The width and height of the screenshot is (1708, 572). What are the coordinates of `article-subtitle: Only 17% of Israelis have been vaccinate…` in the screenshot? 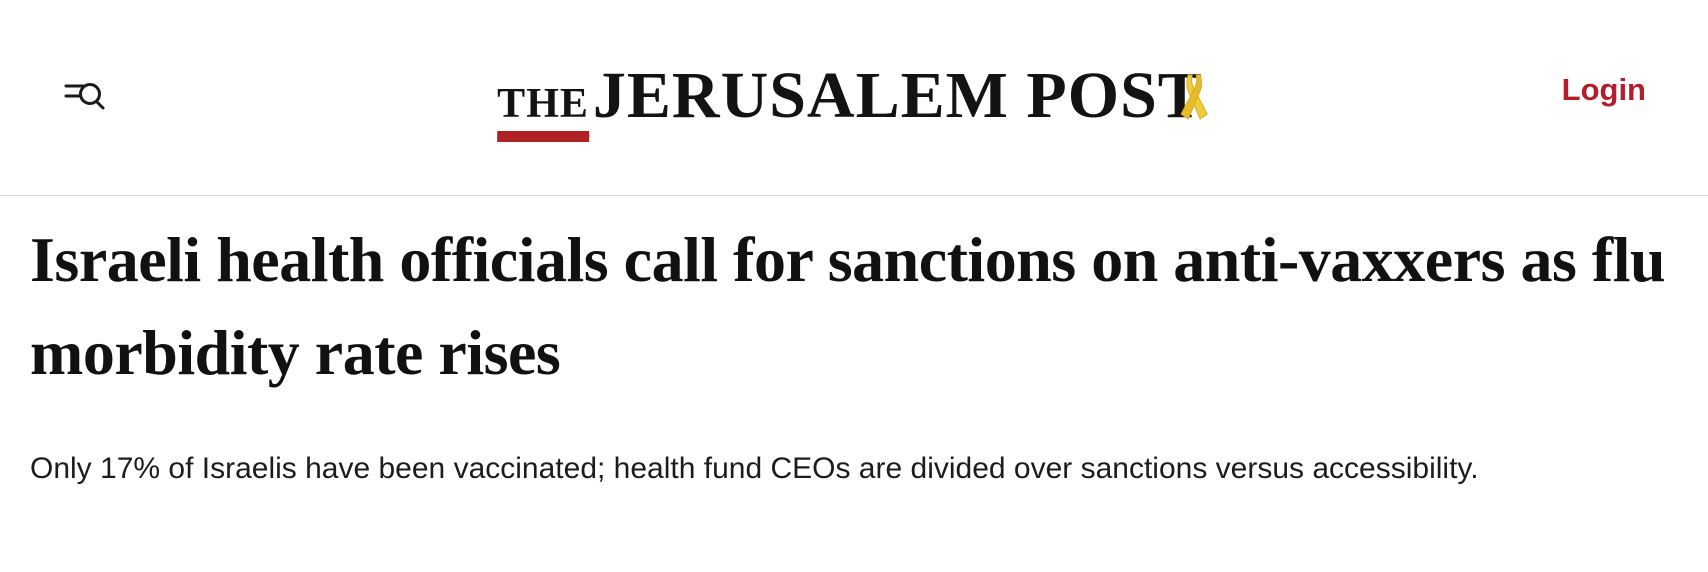 It's located at (754, 468).